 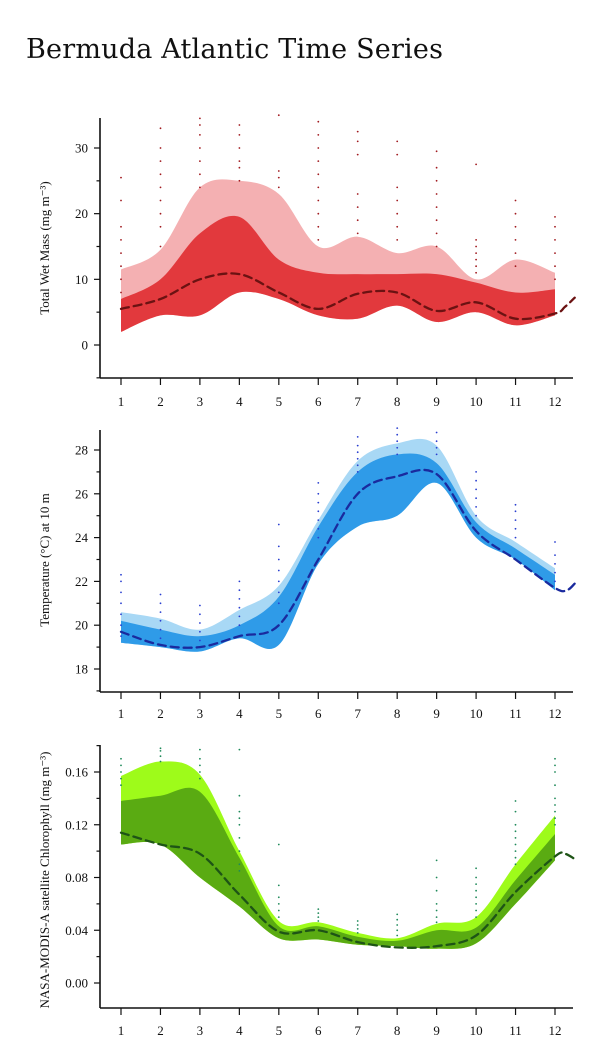 What do you see at coordinates (515, 1030) in the screenshot?
I see `x-tick-label: 11` at bounding box center [515, 1030].